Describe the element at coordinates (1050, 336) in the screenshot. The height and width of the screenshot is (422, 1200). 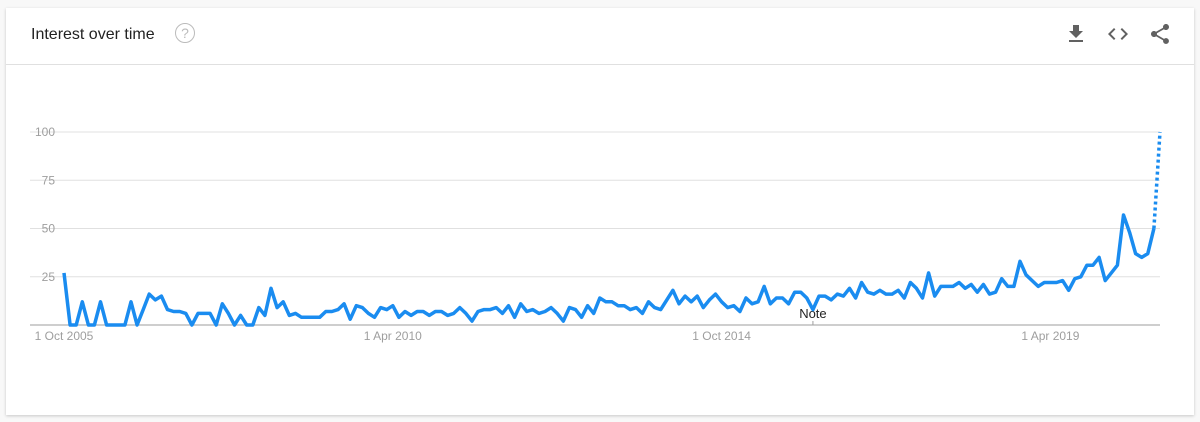
I see `x-tick-label: 1 Apr 2019` at that location.